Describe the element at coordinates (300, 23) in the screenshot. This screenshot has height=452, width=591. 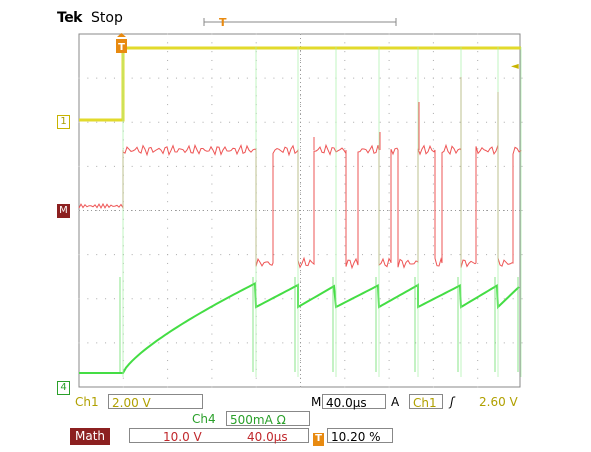
I see `record-position-bar: T` at that location.